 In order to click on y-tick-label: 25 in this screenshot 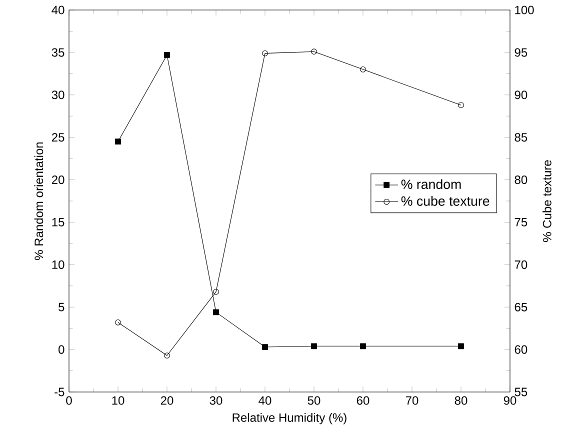, I will do `click(58, 137)`.